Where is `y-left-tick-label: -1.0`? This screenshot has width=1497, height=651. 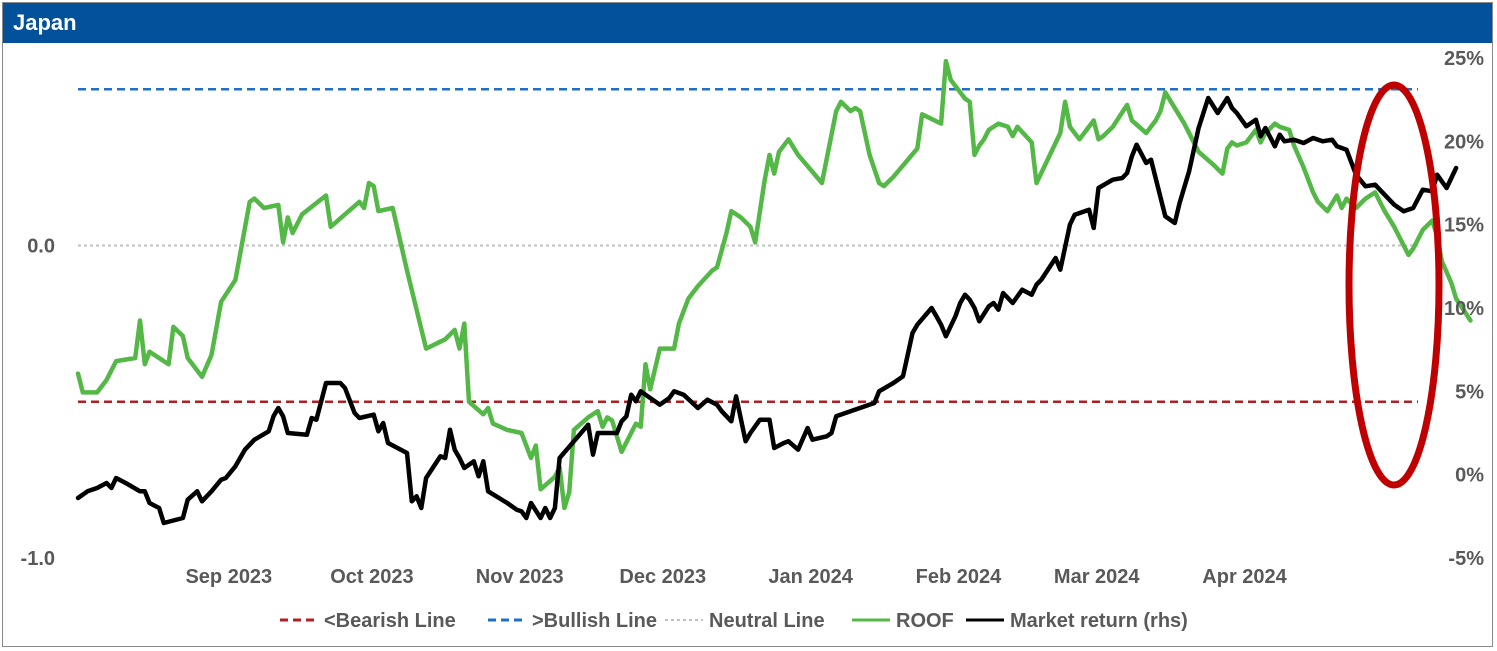
y-left-tick-label: -1.0 is located at coordinates (38, 559).